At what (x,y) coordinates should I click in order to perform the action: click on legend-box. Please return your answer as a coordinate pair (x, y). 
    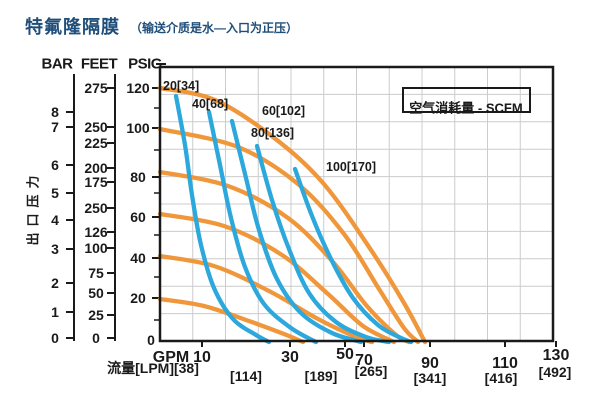
    Looking at the image, I should click on (466, 100).